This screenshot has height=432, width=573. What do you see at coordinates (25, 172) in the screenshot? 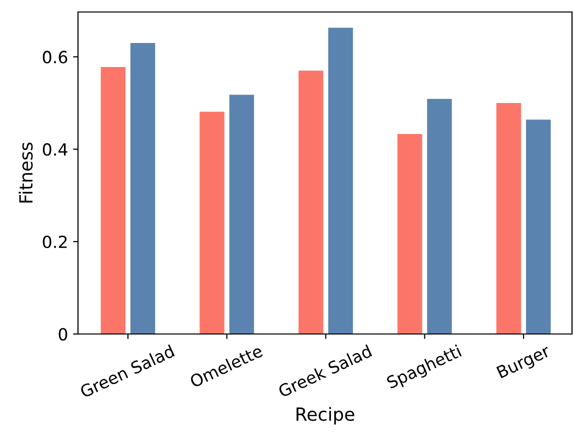
I see `y-axis-title: Fitness` at bounding box center [25, 172].